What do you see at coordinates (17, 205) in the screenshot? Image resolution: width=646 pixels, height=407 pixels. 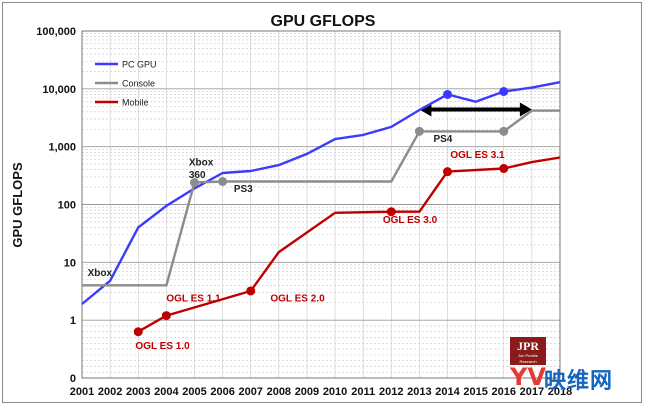 I see `y-axis-label: GPU GFLOPS` at bounding box center [17, 205].